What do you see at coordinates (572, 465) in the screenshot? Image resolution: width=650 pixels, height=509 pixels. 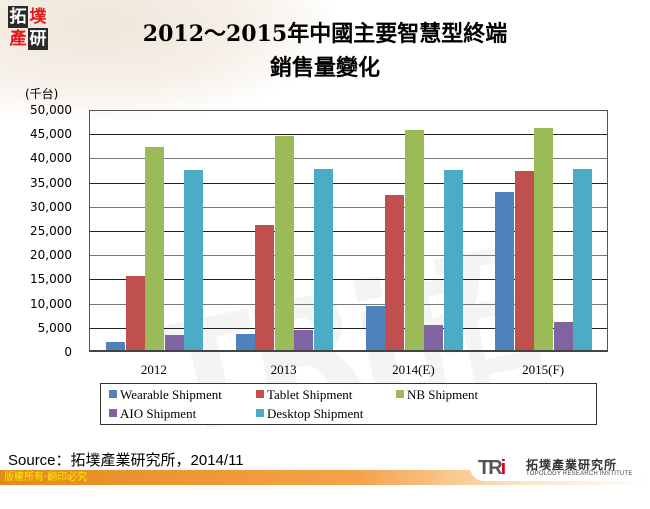 I see `tri-name-cn: 拓墣產業研究所` at bounding box center [572, 465].